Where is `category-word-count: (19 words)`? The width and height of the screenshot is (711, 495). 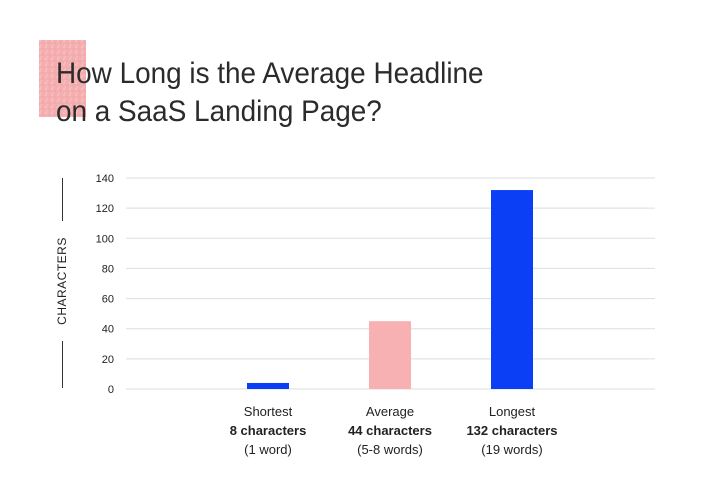 category-word-count: (19 words) is located at coordinates (512, 449).